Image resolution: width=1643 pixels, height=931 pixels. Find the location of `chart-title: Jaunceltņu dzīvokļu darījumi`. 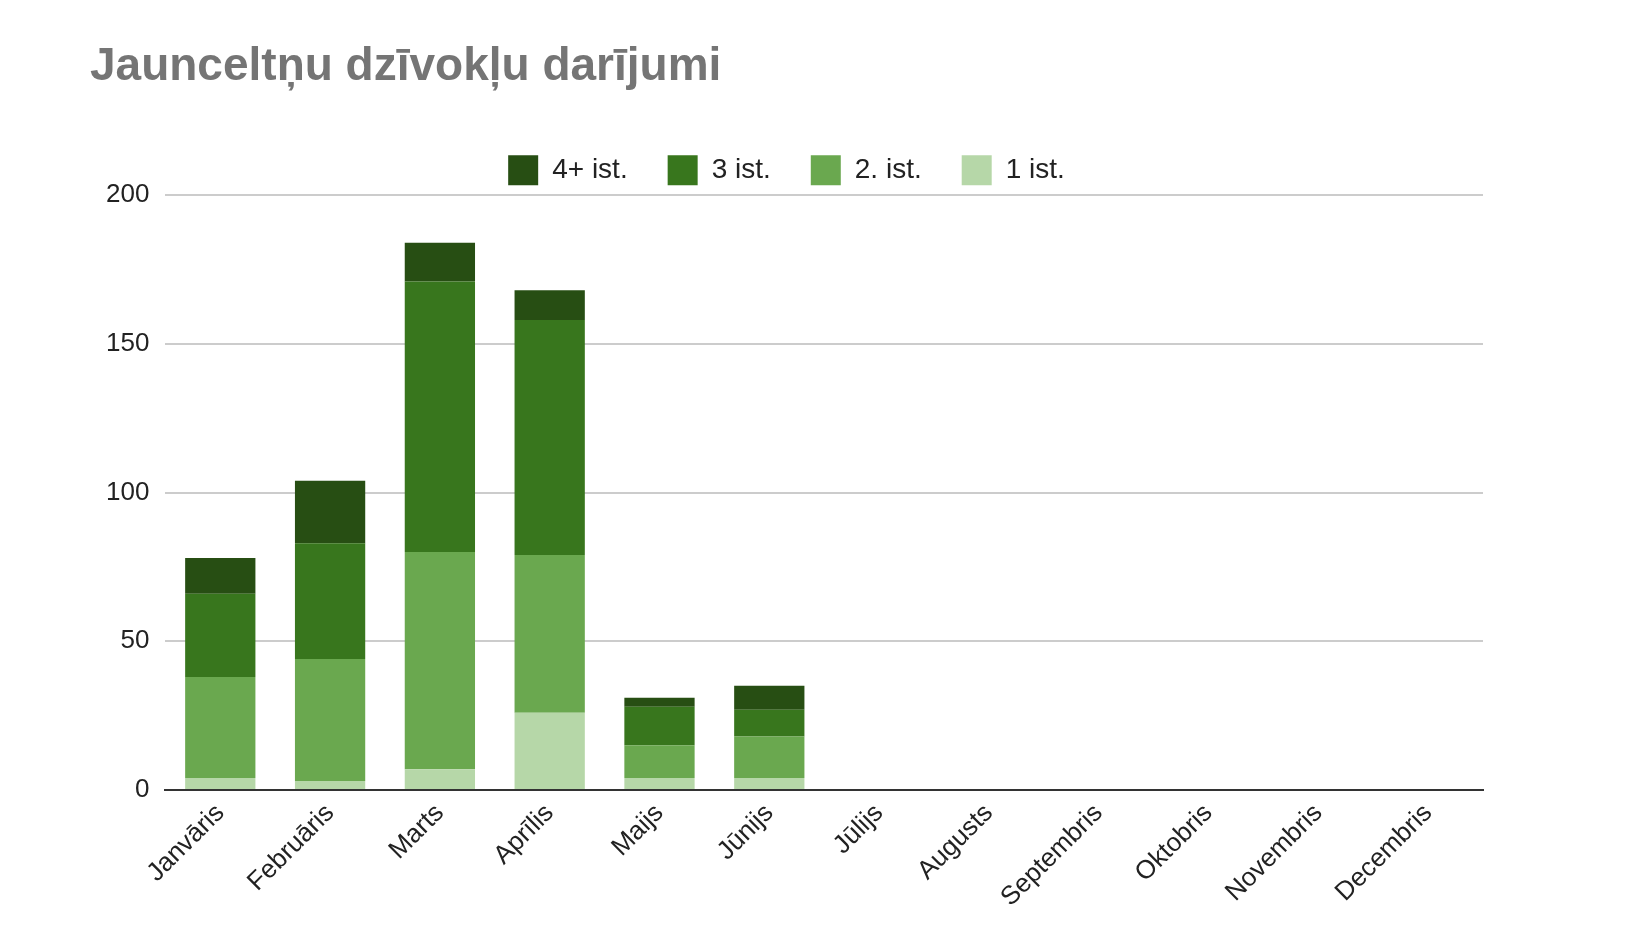

chart-title: Jaunceltņu dzīvokļu darījumi is located at coordinates (406, 65).